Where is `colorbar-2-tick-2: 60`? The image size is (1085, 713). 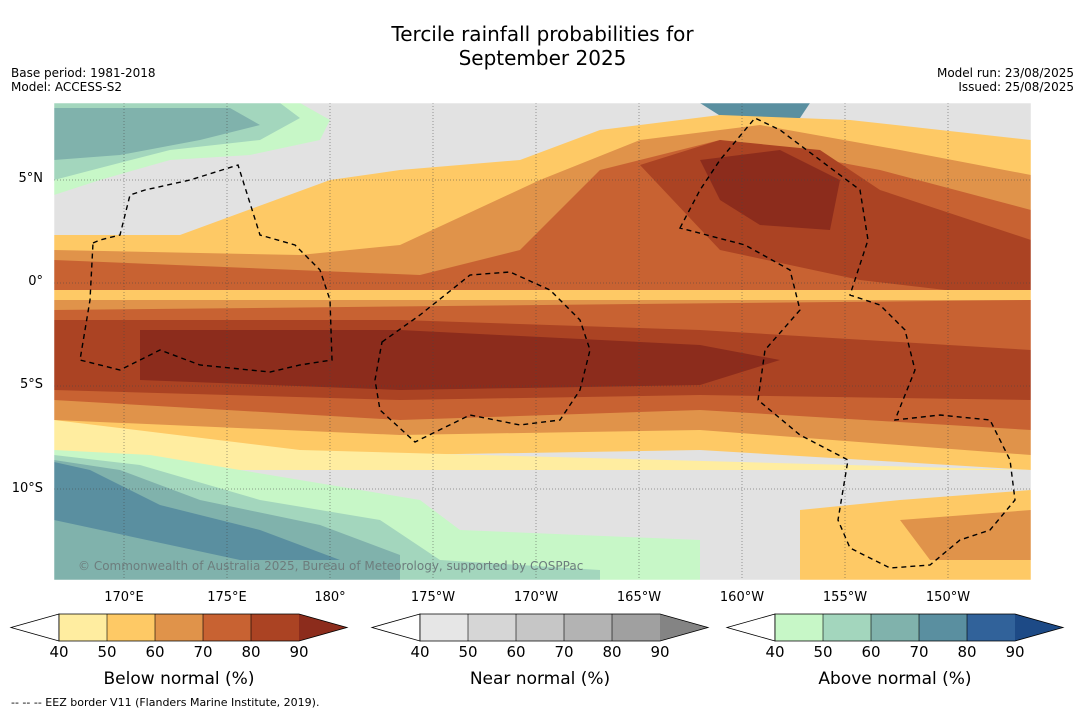 colorbar-2-tick-2: 60 is located at coordinates (871, 652).